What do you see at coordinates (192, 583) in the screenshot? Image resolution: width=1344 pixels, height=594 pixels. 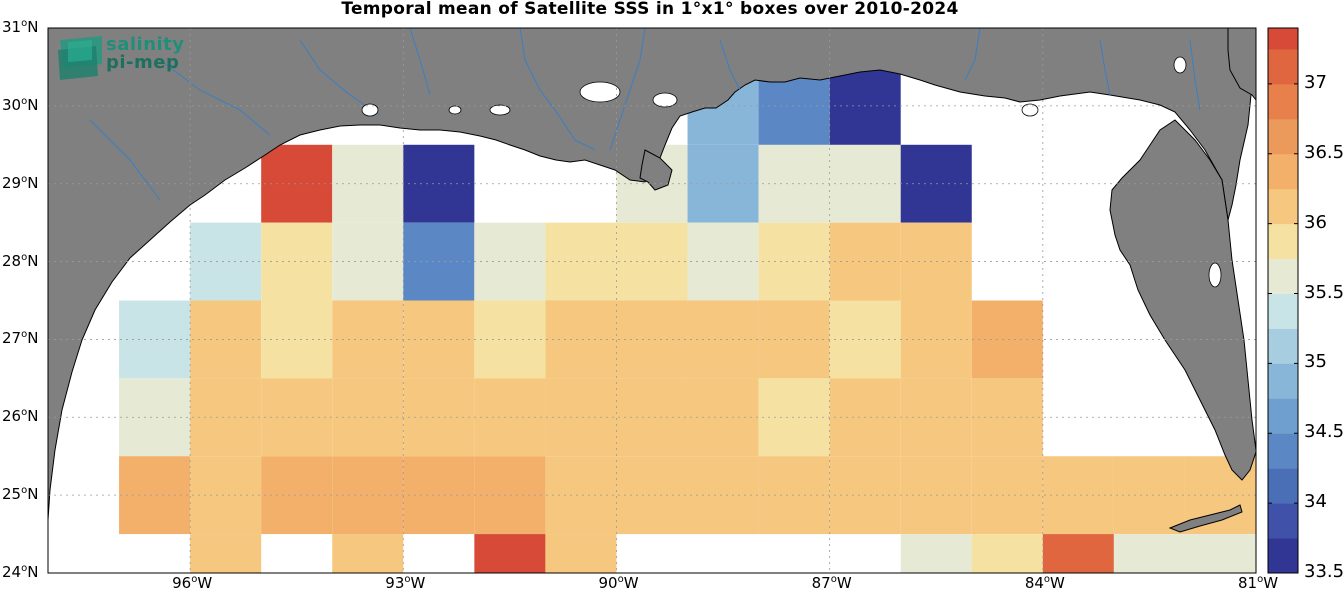 I see `longitude-tick-label: 96oW` at bounding box center [192, 583].